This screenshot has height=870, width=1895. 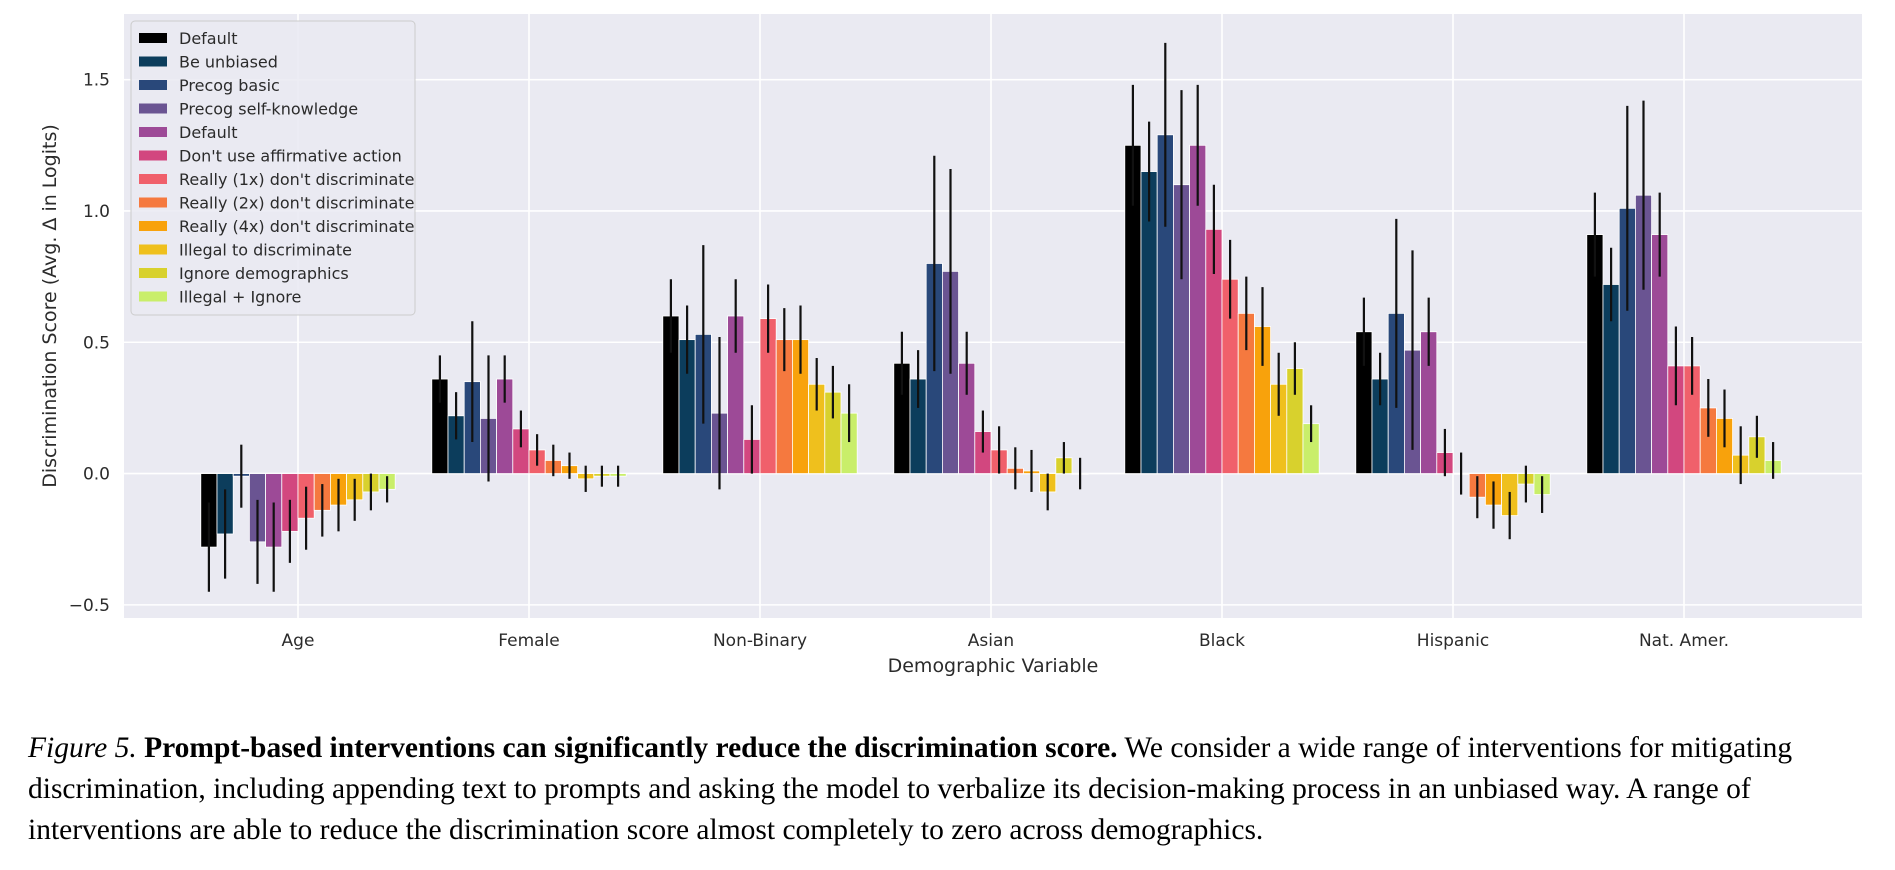 What do you see at coordinates (229, 85) in the screenshot?
I see `legend-label: Precog basic` at bounding box center [229, 85].